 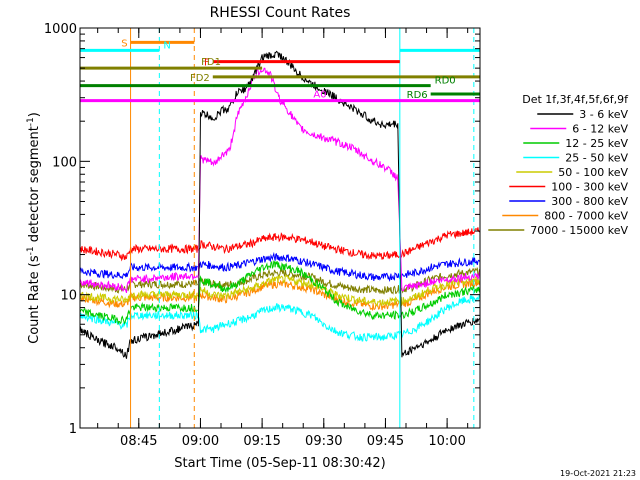 What do you see at coordinates (417, 95) in the screenshot?
I see `flag-label-rd6: RD6` at bounding box center [417, 95].